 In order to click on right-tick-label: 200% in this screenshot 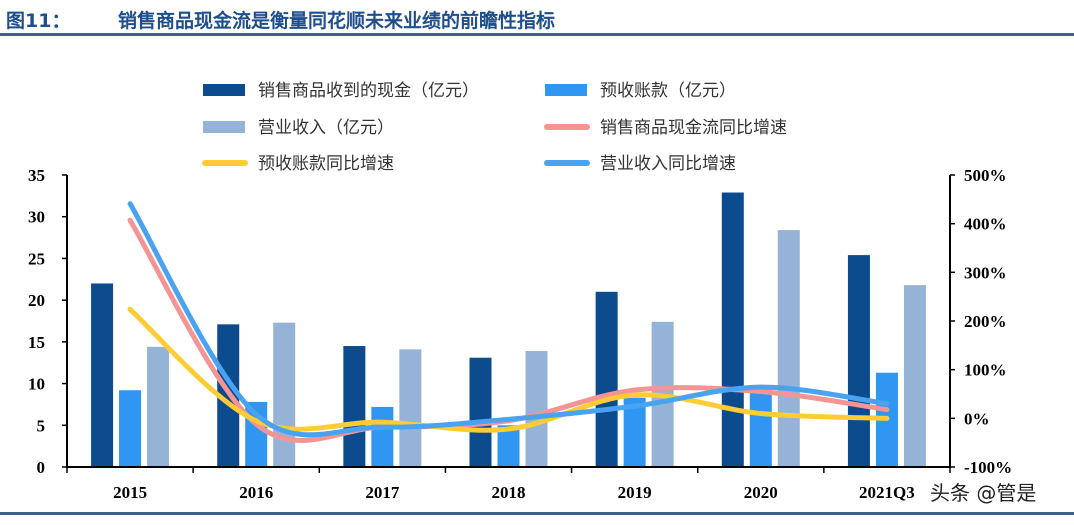, I will do `click(985, 321)`.